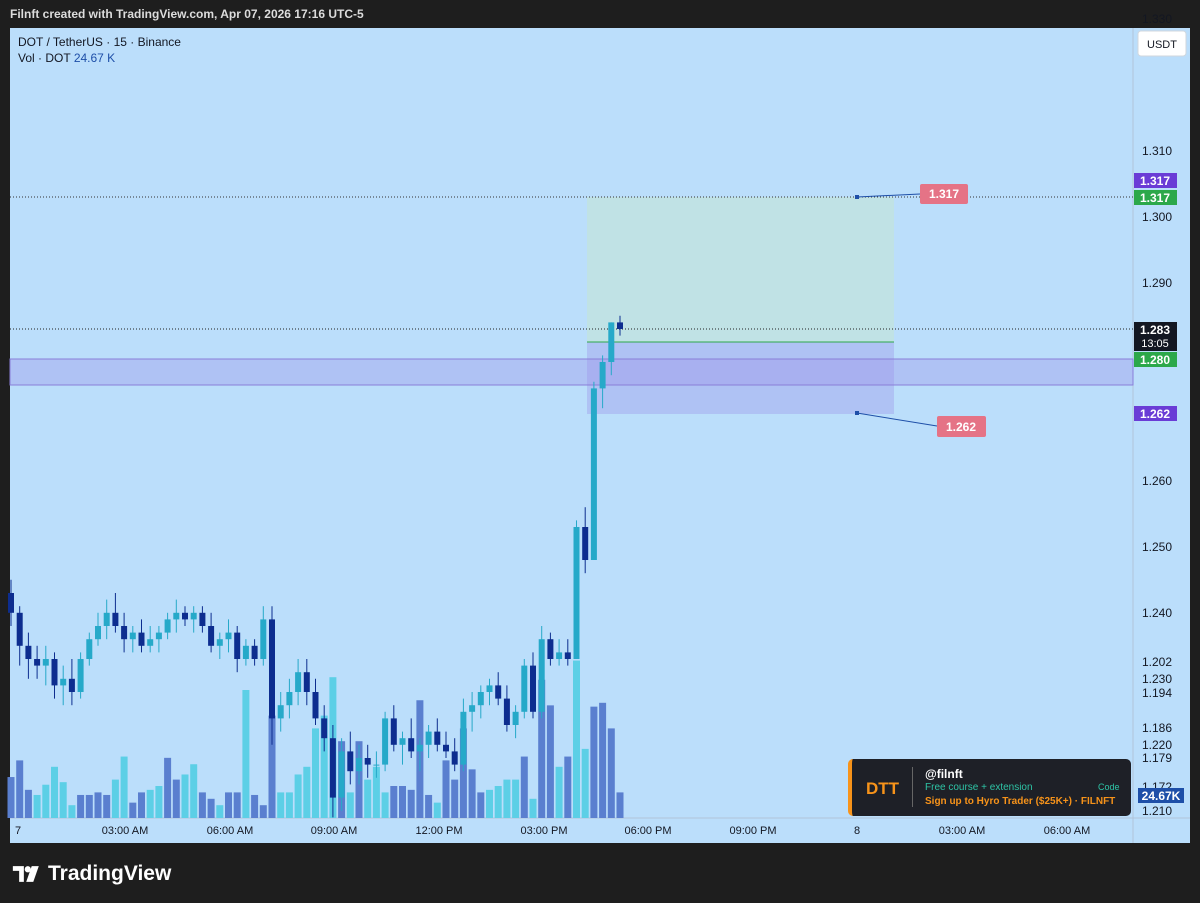  I want to click on y-tick-label: 1.202, so click(1157, 662).